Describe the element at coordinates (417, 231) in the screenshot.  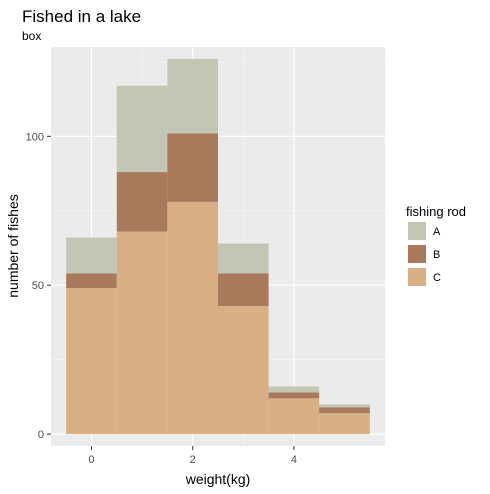
I see `legend-swatch-a` at that location.